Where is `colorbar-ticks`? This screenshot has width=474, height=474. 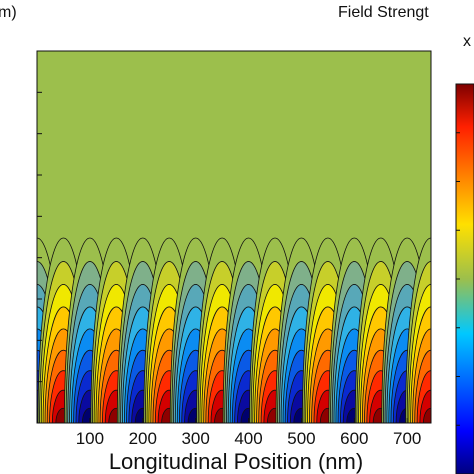 colorbar-ticks is located at coordinates (458, 279).